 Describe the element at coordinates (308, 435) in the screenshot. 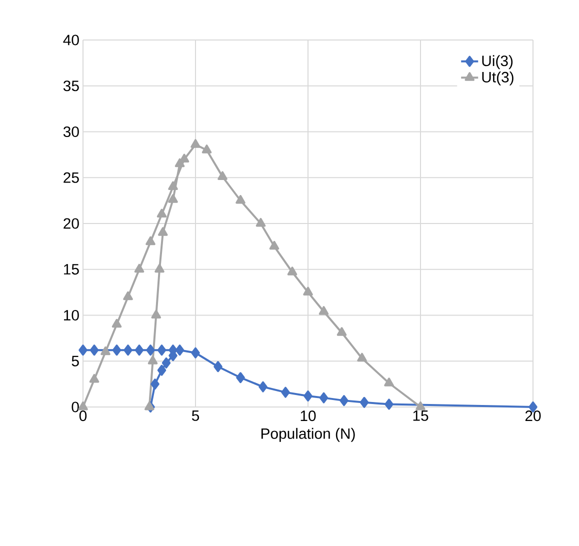

I see `x-axis-title: Population (N)` at that location.